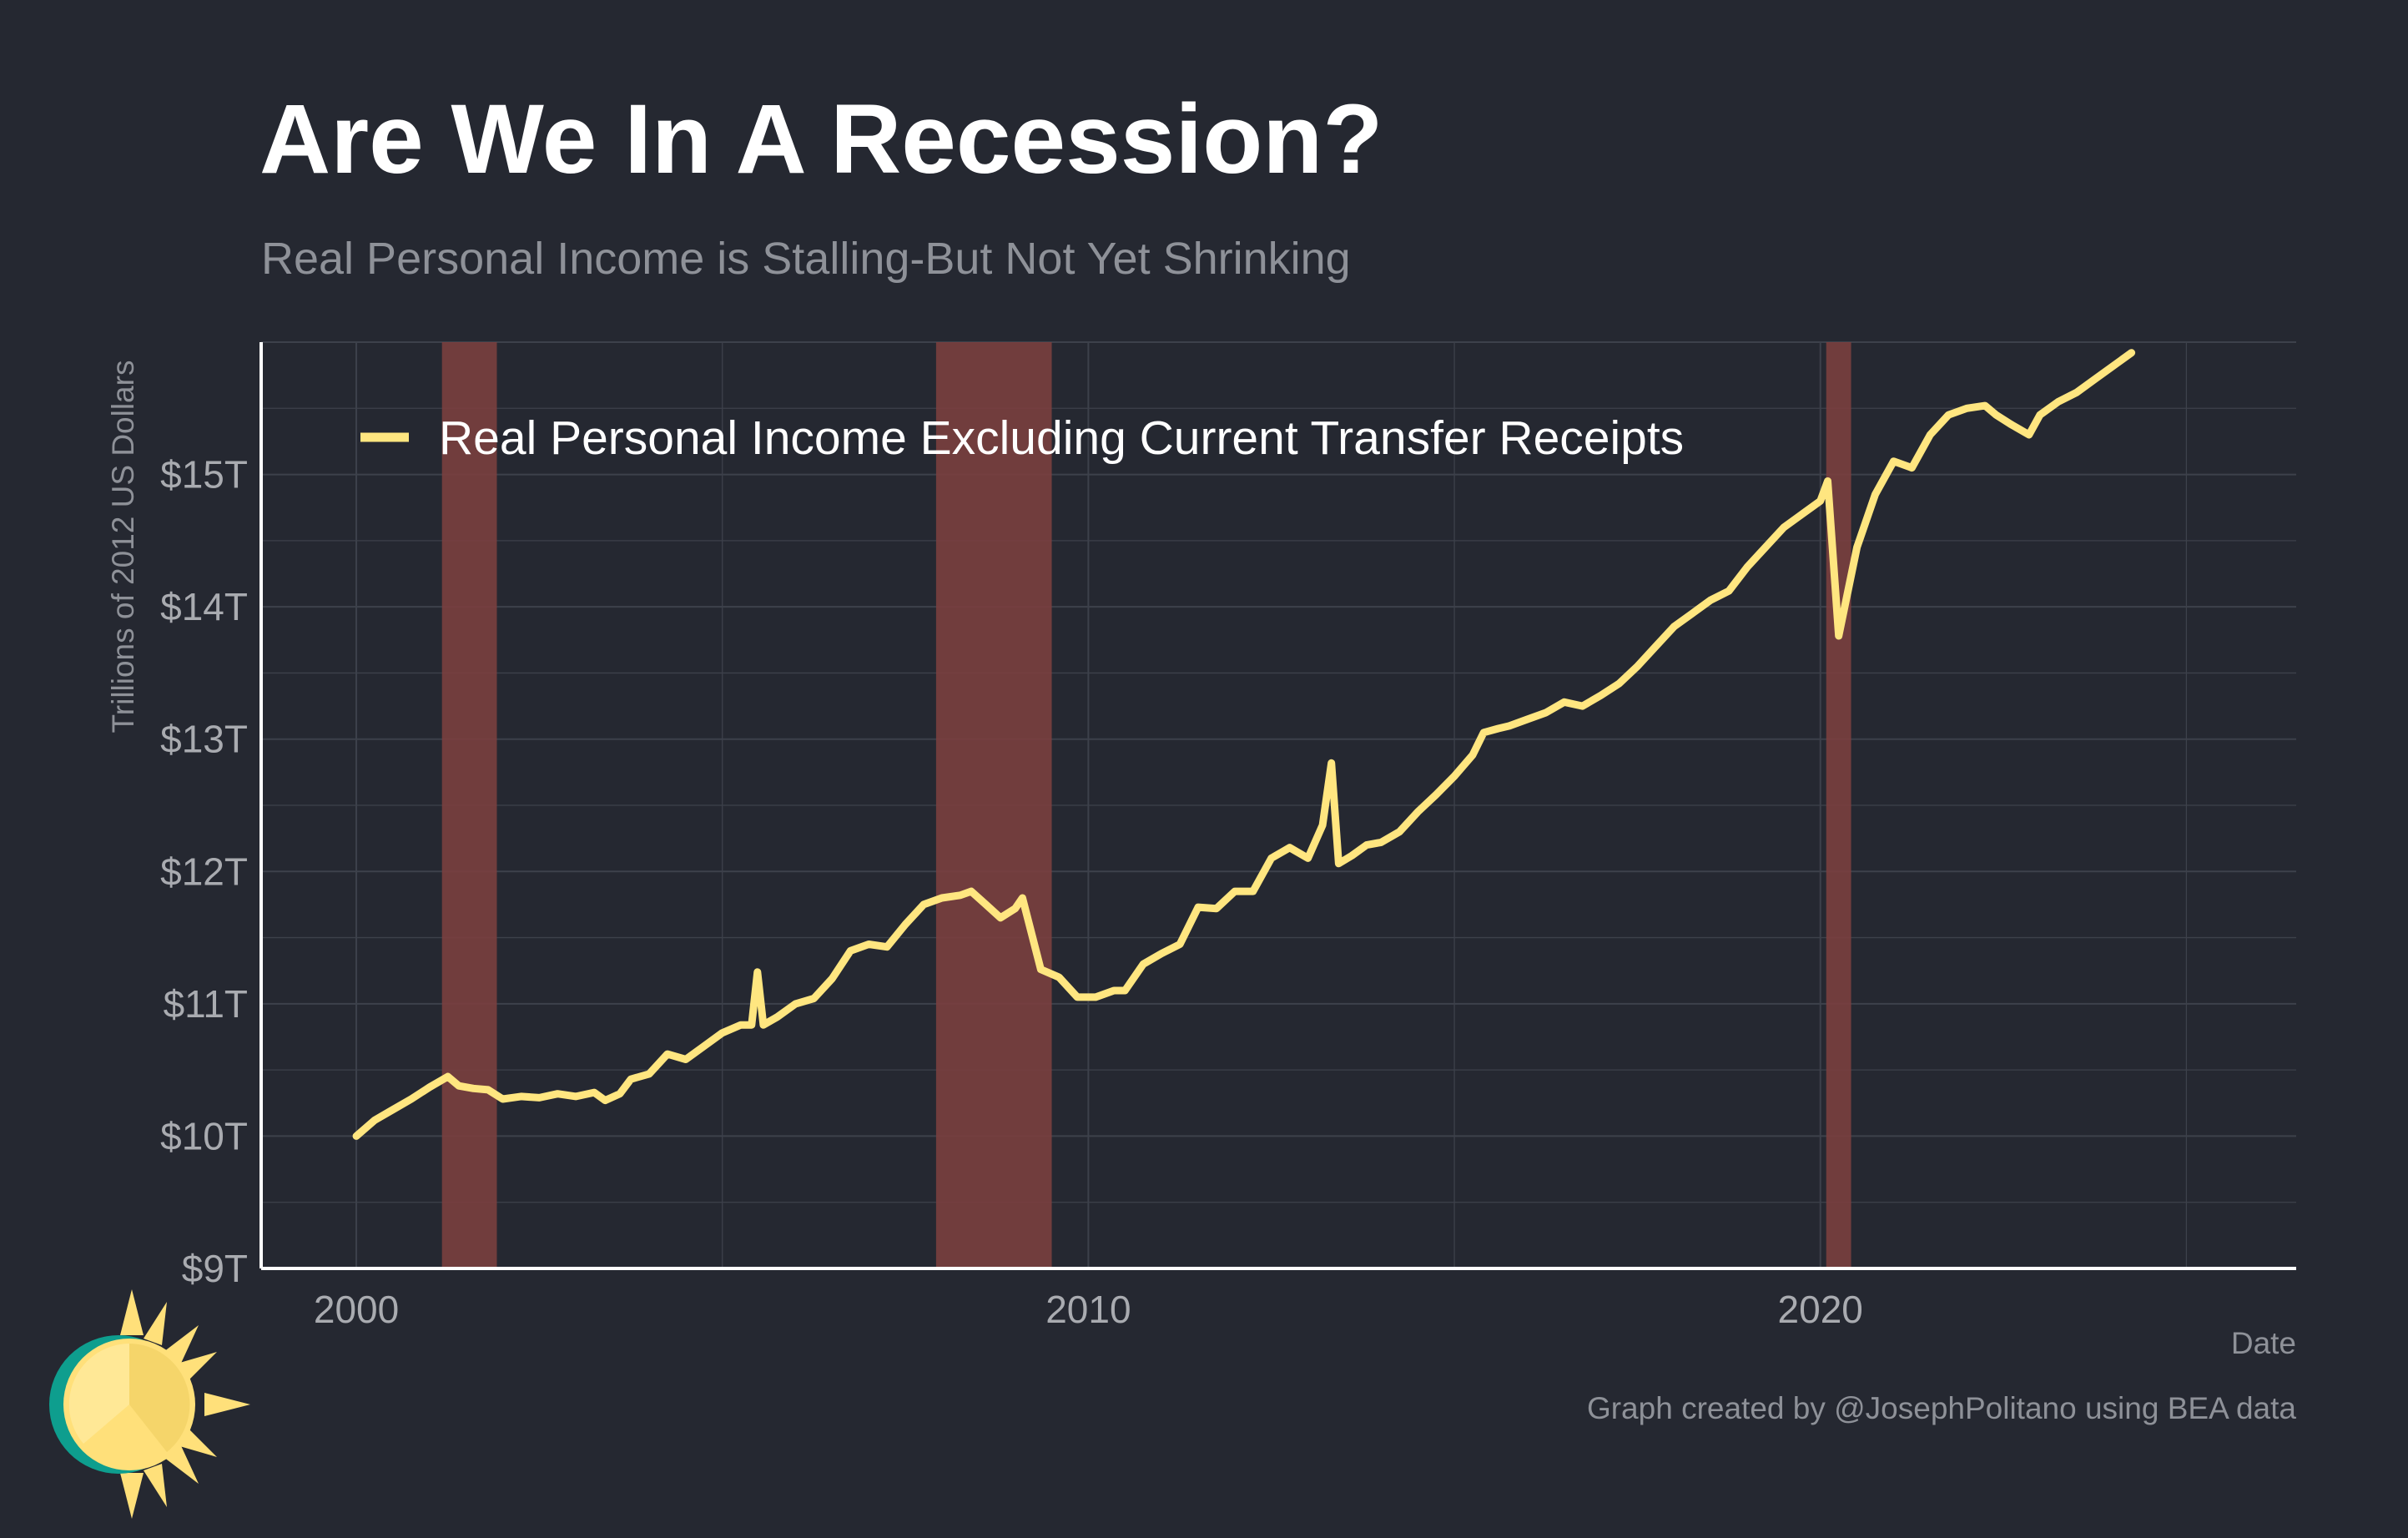  I want to click on y-tick-label: $13T, so click(204, 739).